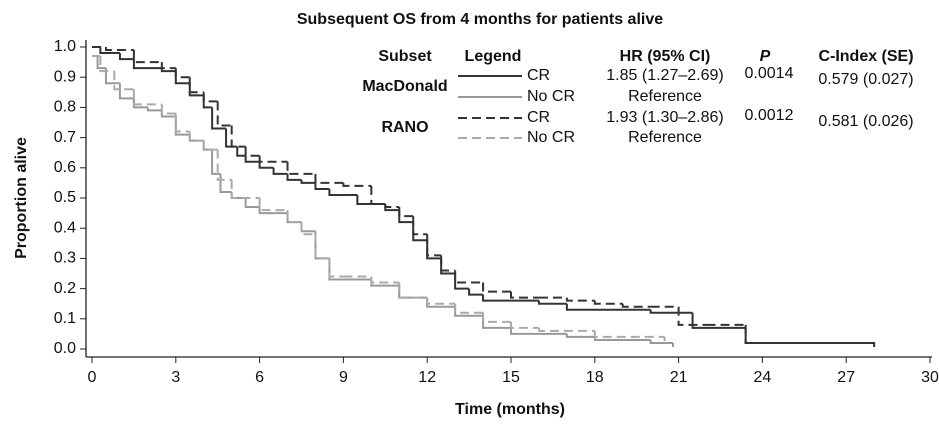 Image resolution: width=939 pixels, height=427 pixels. What do you see at coordinates (65, 348) in the screenshot?
I see `y-tick-label: 0.0` at bounding box center [65, 348].